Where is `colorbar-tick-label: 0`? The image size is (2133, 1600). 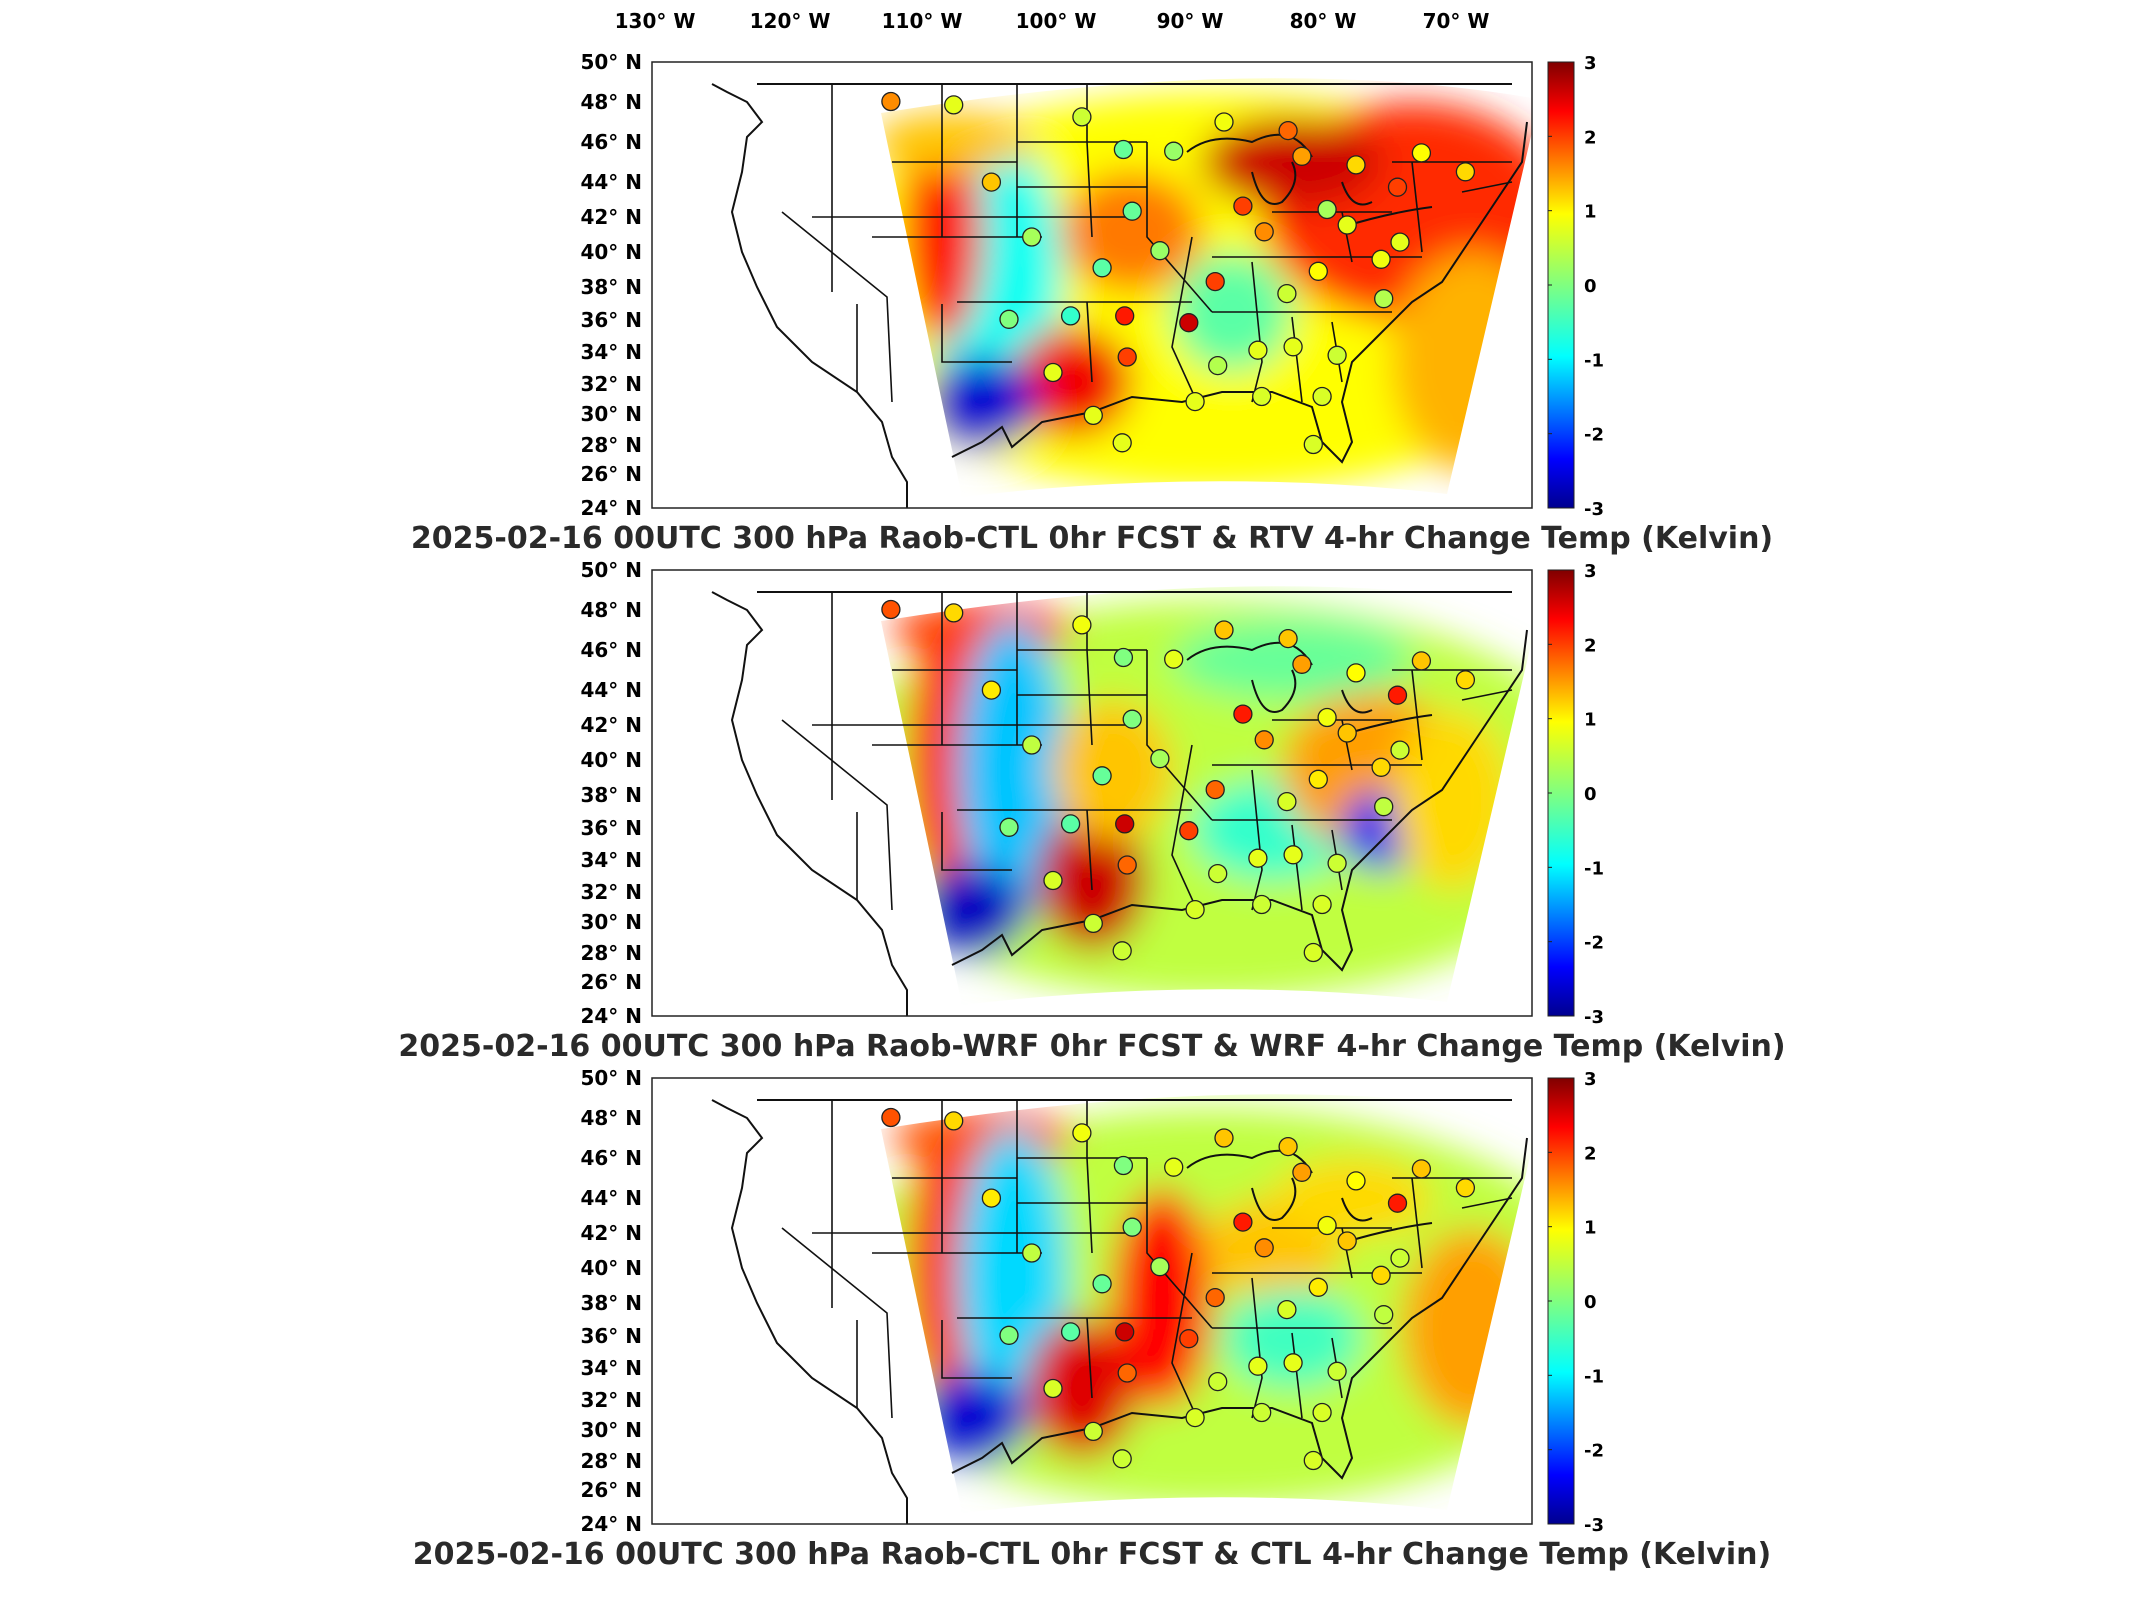 colorbar-tick-label: 0 is located at coordinates (1590, 794).